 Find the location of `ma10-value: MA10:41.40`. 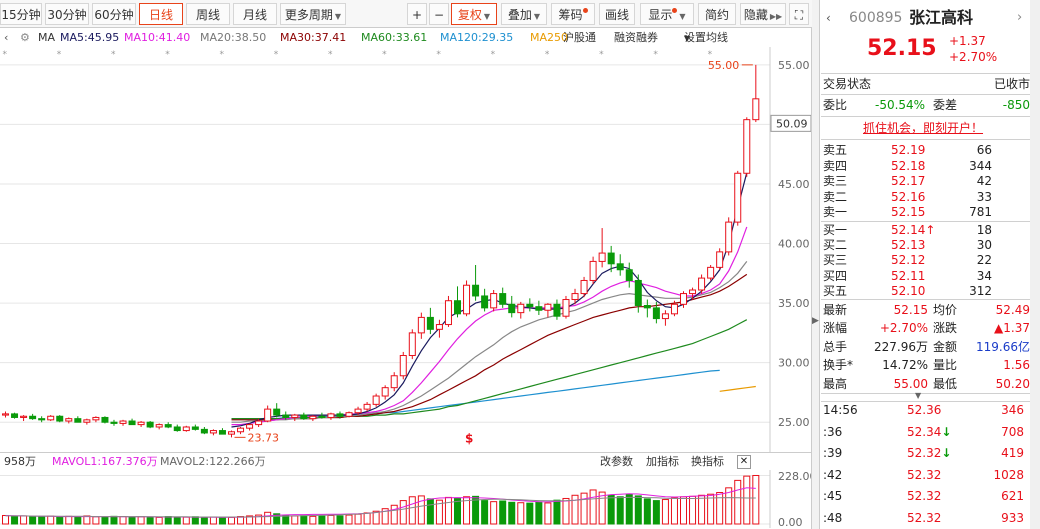

ma10-value: MA10:41.40 is located at coordinates (157, 37).